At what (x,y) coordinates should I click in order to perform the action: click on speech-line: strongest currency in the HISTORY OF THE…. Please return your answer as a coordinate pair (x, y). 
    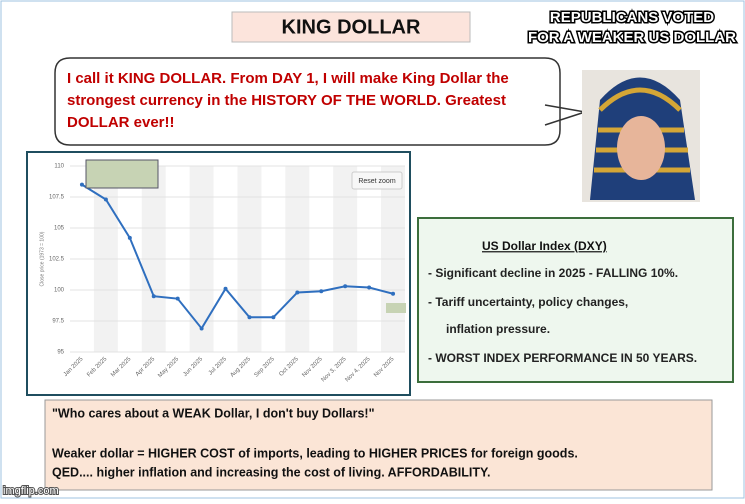
    Looking at the image, I should click on (286, 100).